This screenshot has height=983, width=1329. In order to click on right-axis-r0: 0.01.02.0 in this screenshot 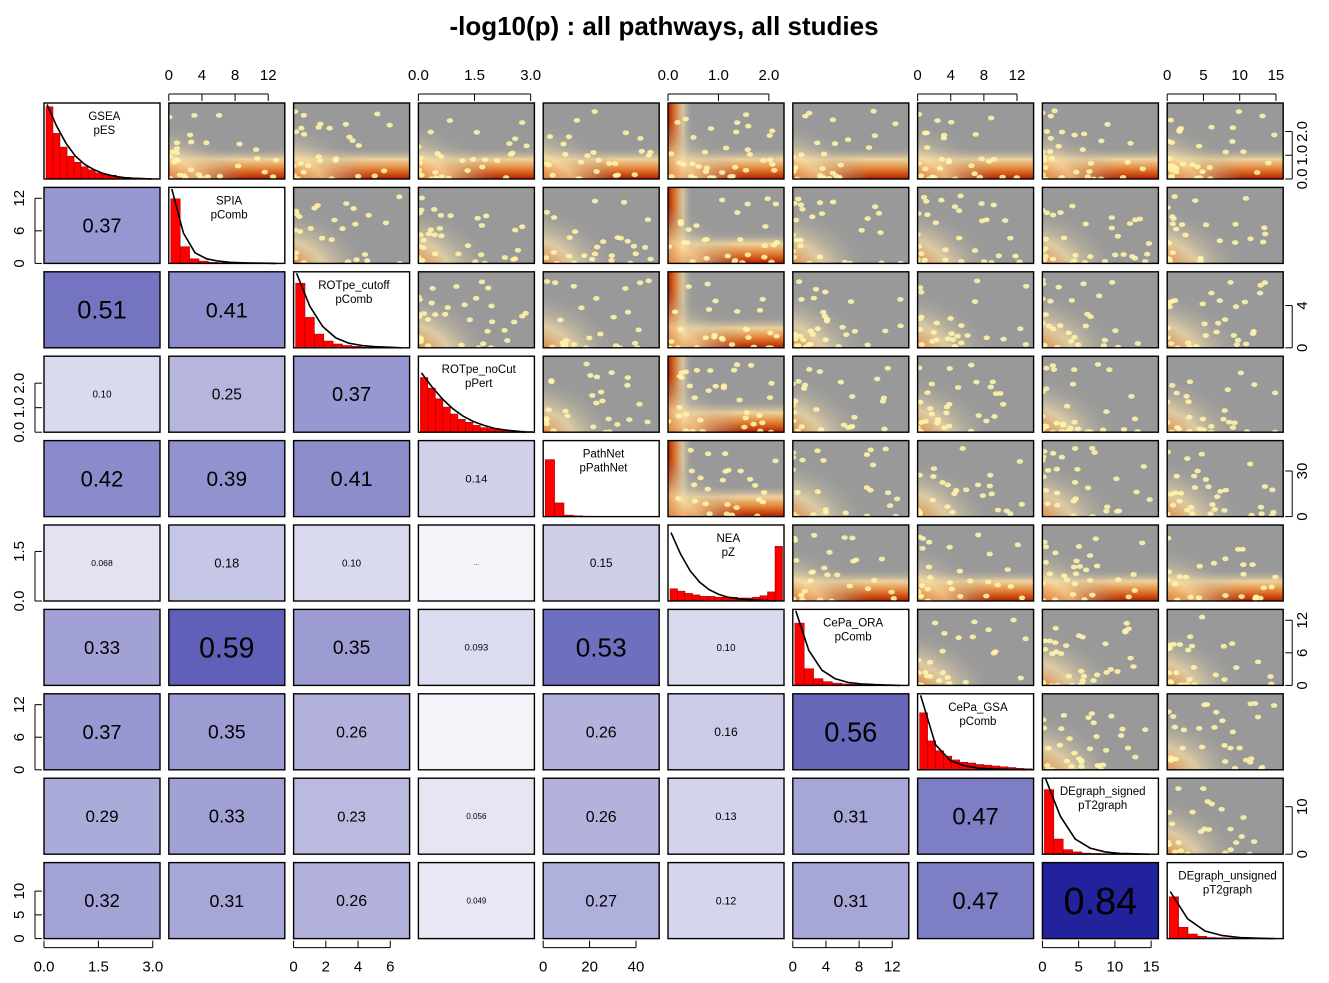, I will do `click(1298, 155)`.